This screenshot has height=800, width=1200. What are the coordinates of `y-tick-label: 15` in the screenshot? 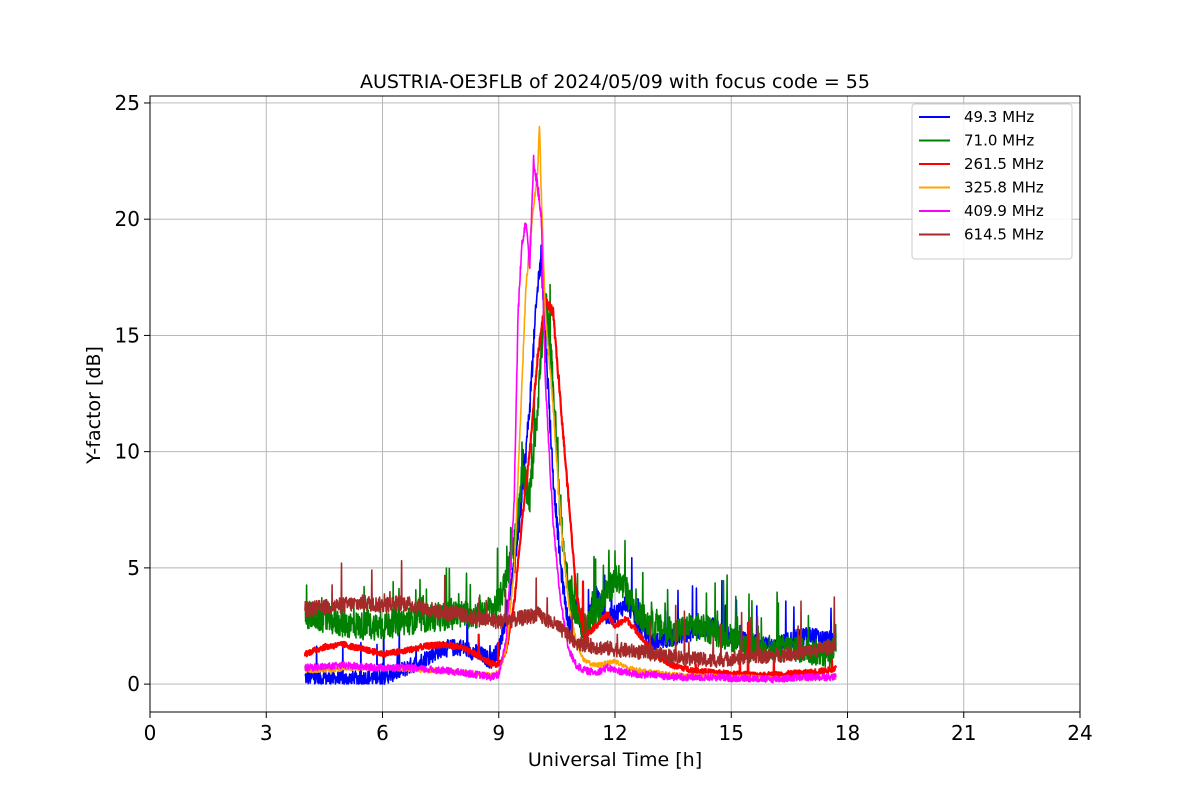 It's located at (127, 335).